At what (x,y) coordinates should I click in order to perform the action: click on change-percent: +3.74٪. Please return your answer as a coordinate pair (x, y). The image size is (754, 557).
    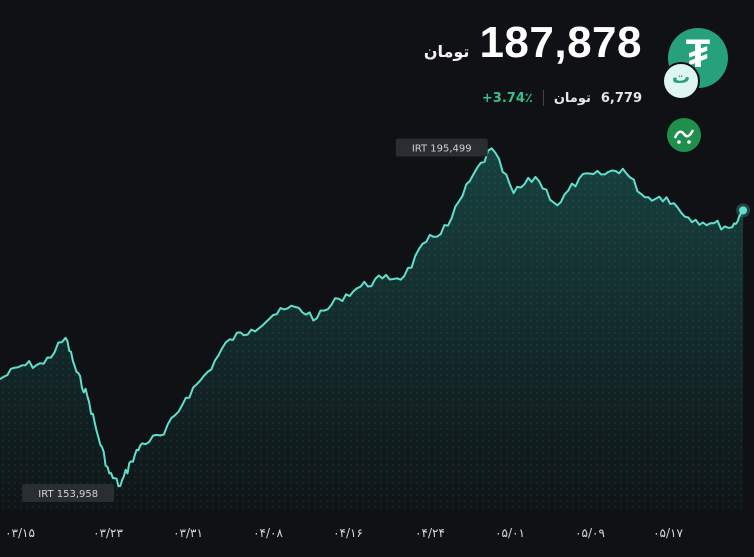
    Looking at the image, I should click on (507, 98).